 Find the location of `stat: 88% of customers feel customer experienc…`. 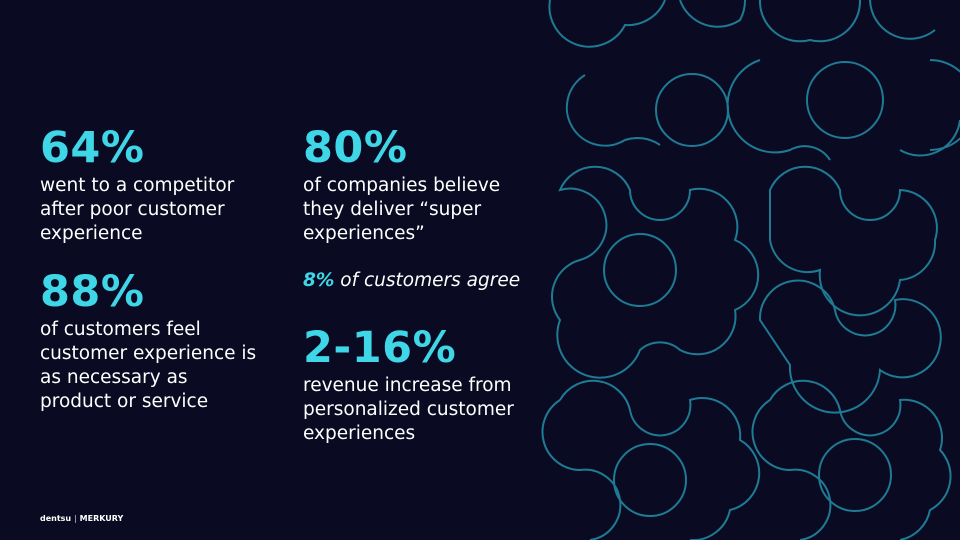

stat: 88% of customers feel customer experienc… is located at coordinates (148, 340).